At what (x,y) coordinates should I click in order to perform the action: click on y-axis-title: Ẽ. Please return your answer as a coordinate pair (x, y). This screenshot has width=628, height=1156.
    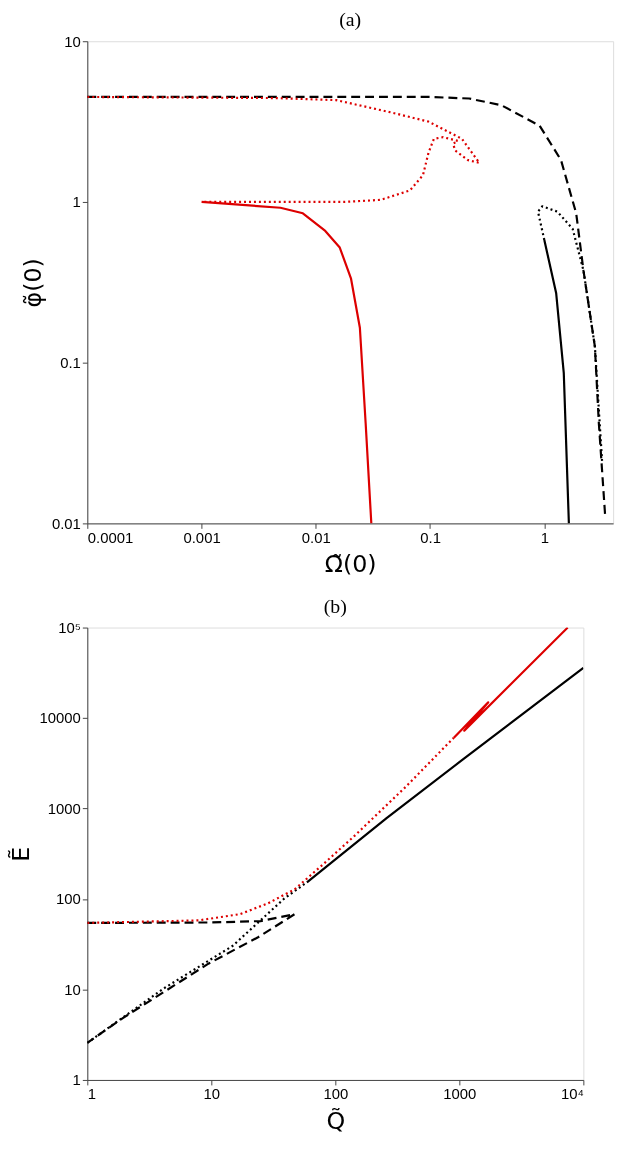
    Looking at the image, I should click on (20, 854).